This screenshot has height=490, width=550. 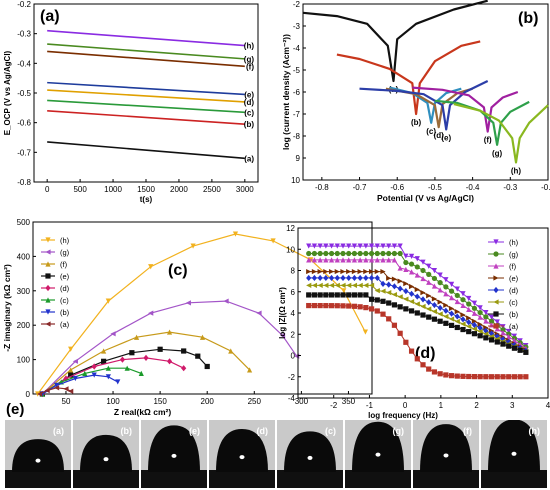 What do you see at coordinates (293, 356) in the screenshot?
I see `panel-d-ytick-label: 0` at bounding box center [293, 356].